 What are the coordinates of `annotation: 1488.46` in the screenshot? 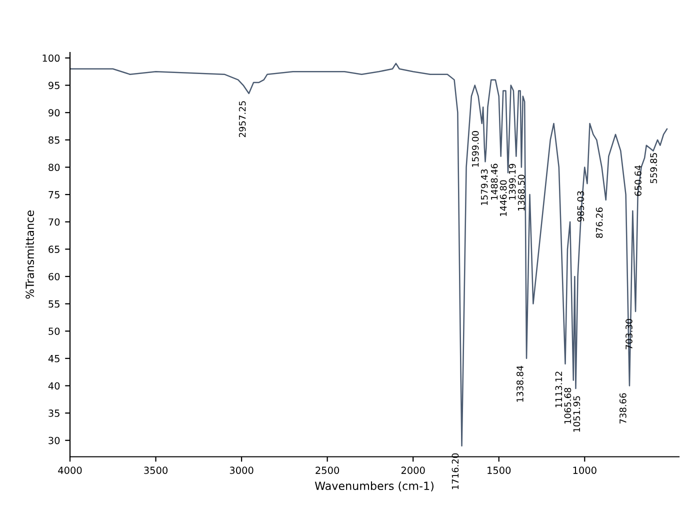 It's located at (494, 182).